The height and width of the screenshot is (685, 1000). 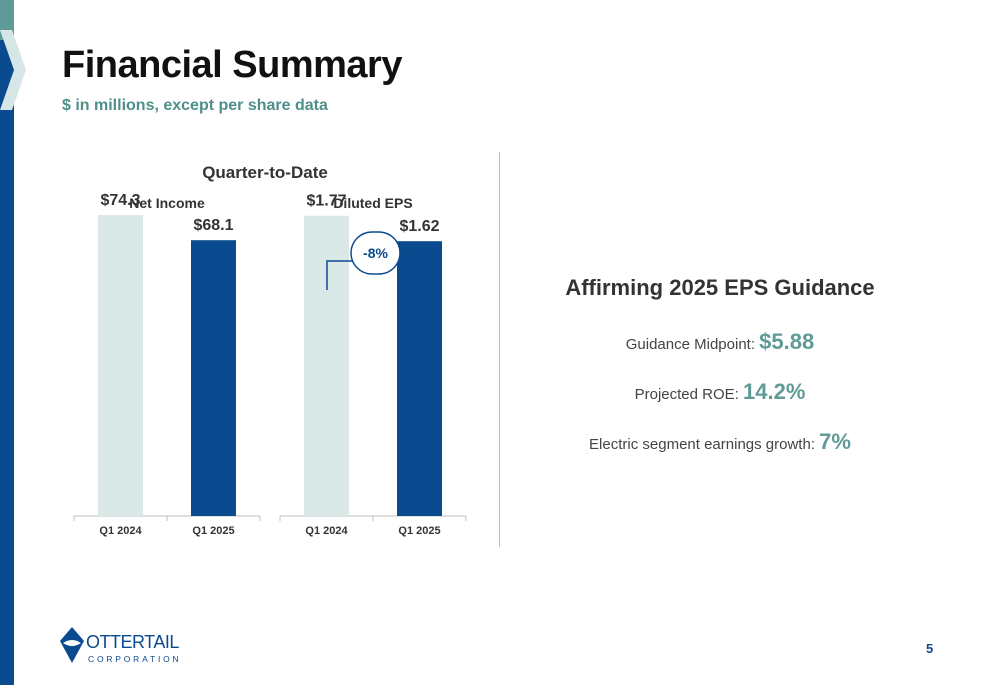 I want to click on net-income-data-label: $68.1, so click(x=213, y=225).